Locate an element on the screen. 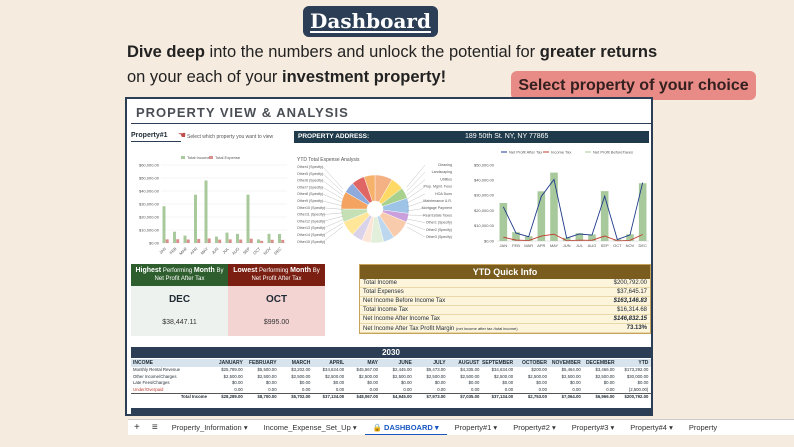  table-cell: $28,289.00 is located at coordinates (232, 396).